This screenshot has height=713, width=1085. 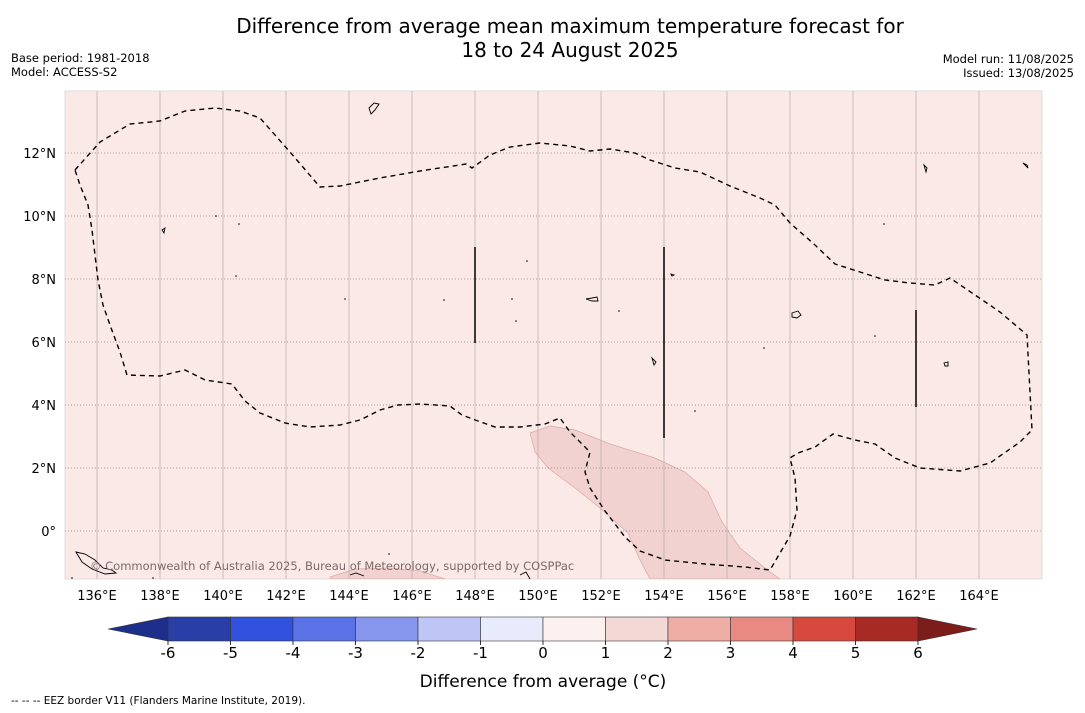 What do you see at coordinates (44, 280) in the screenshot?
I see `latitude-label: 8°N` at bounding box center [44, 280].